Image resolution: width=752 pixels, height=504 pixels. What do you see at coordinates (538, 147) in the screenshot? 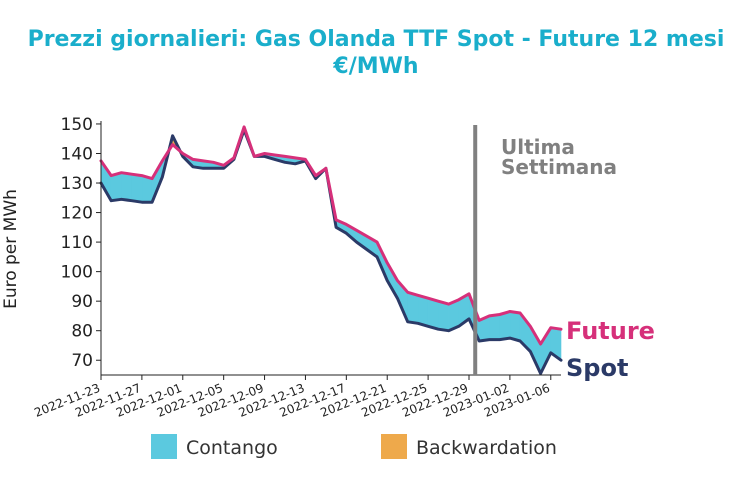
I see `annotation-line1: Ultima` at bounding box center [538, 147].